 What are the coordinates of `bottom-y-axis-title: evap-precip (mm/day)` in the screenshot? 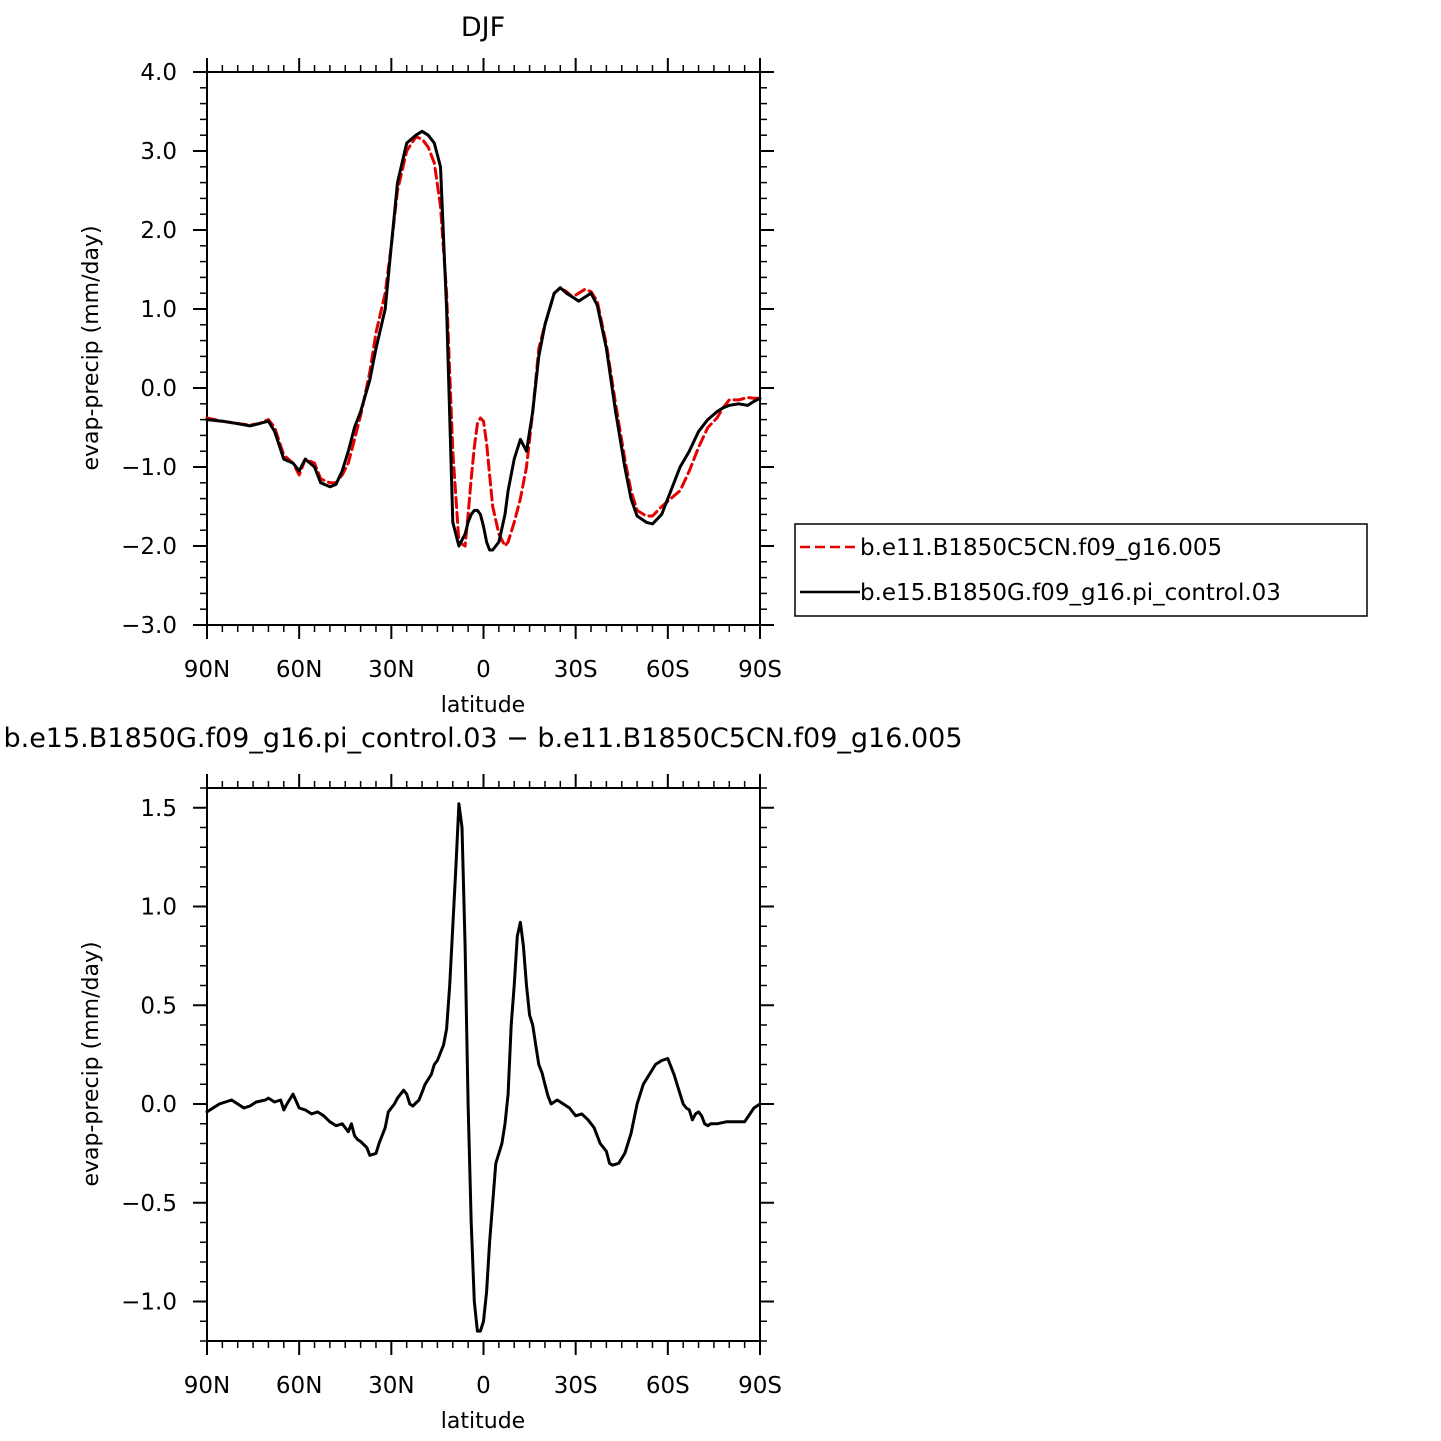 It's located at (91, 1063).